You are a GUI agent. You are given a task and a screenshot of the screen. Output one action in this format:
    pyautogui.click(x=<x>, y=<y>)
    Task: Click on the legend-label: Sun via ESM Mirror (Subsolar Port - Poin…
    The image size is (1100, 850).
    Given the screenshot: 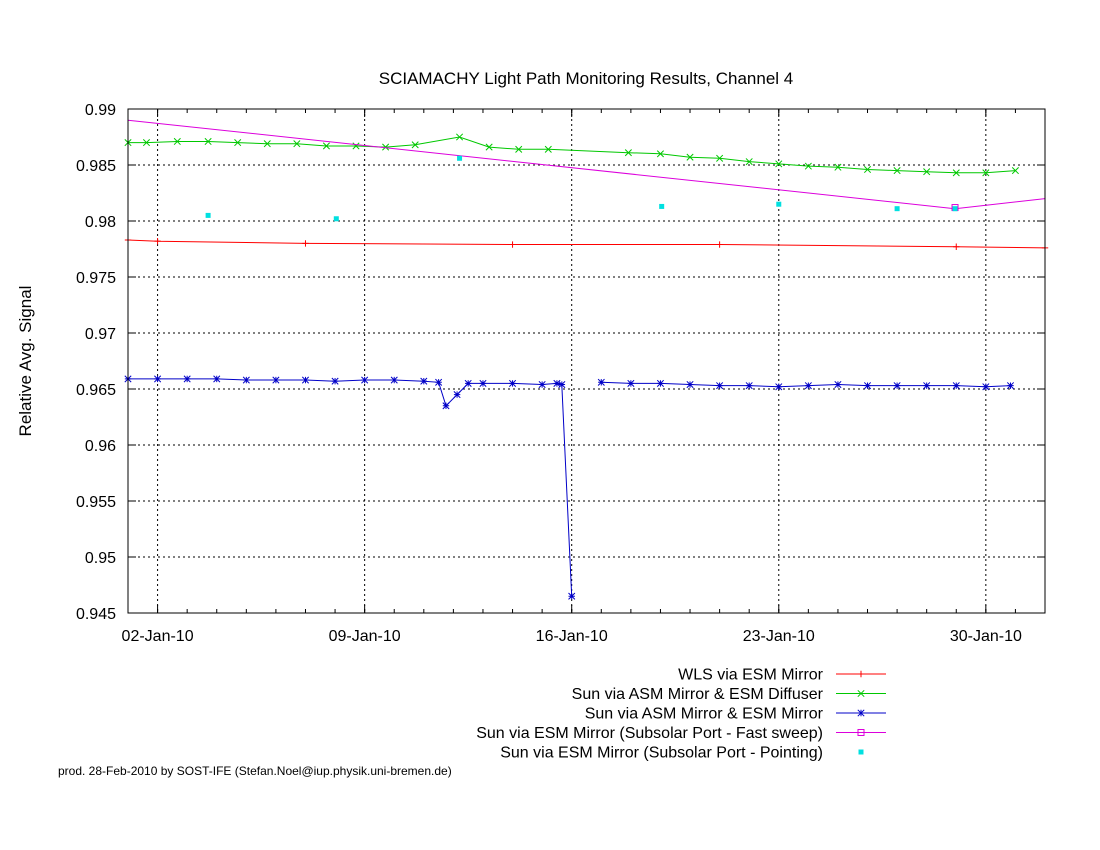 What is the action you would take?
    pyautogui.click(x=661, y=753)
    